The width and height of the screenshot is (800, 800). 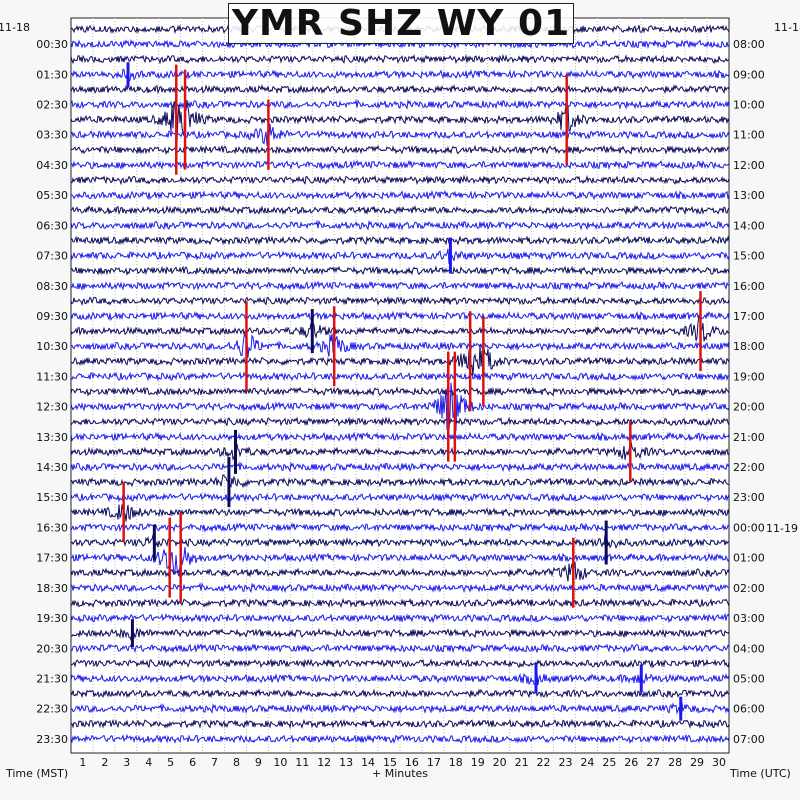 I want to click on right-time-label-1: 09:00, so click(x=749, y=74).